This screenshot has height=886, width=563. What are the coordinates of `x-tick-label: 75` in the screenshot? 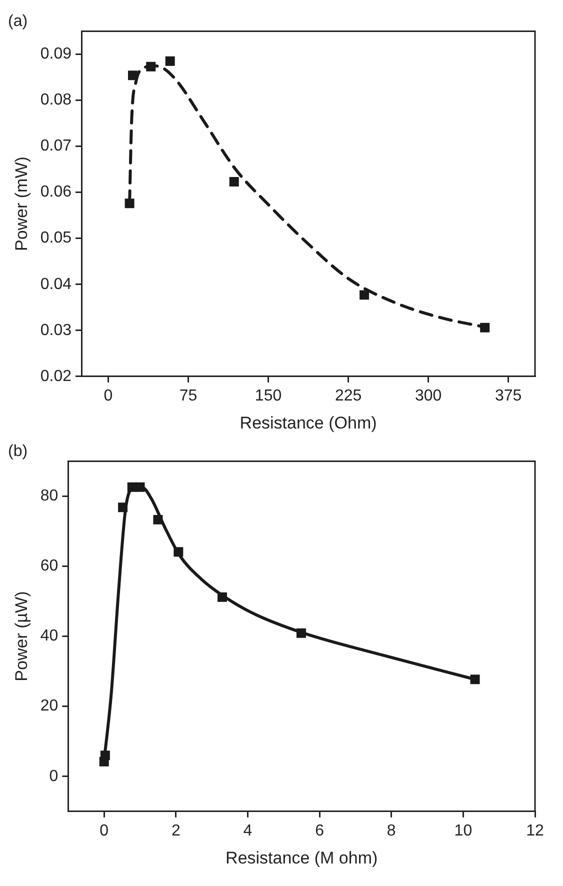 It's located at (188, 395).